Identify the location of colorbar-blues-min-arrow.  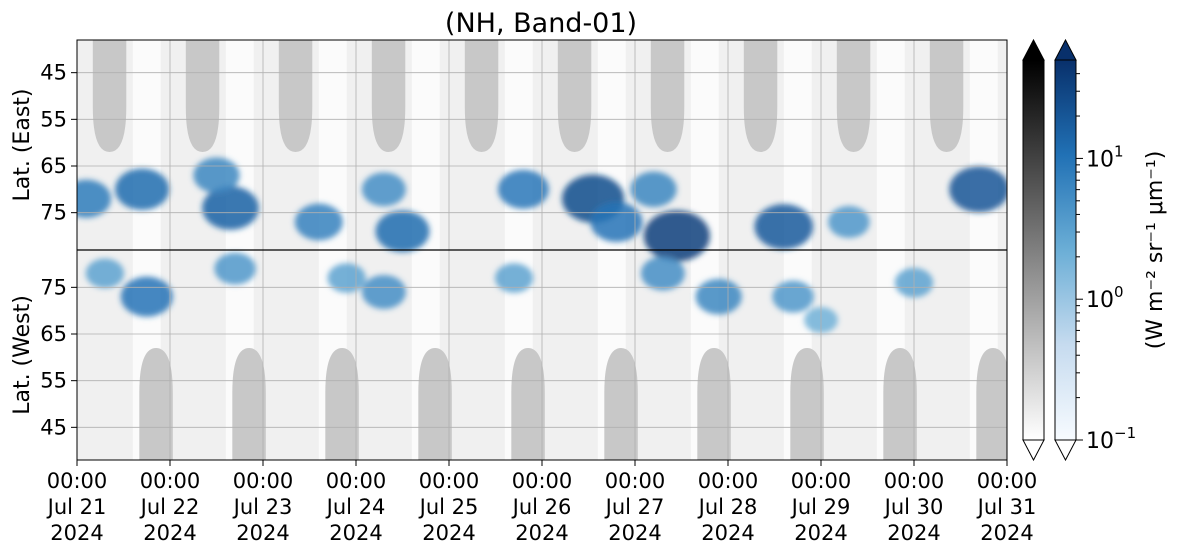
(1065, 450).